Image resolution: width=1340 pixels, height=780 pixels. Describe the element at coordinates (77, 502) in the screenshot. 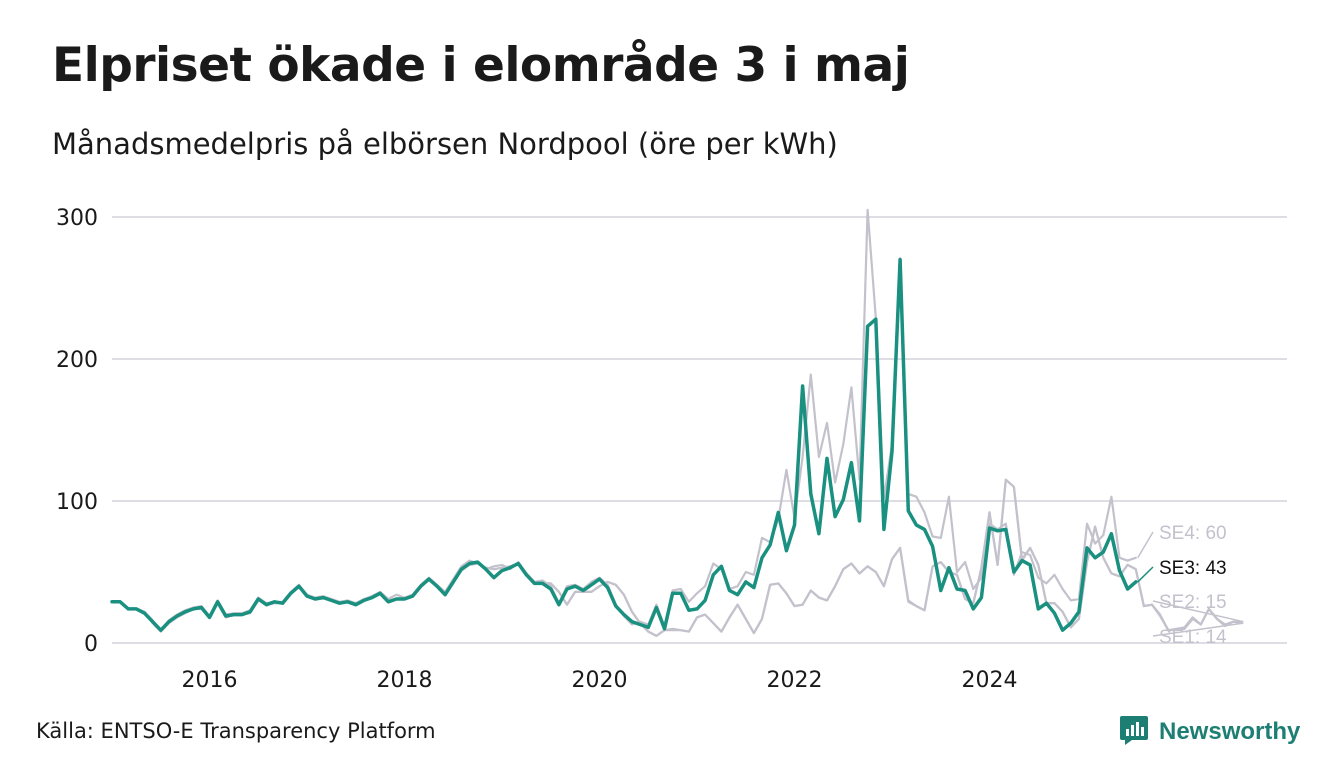

I see `y-tick-label: 100` at that location.